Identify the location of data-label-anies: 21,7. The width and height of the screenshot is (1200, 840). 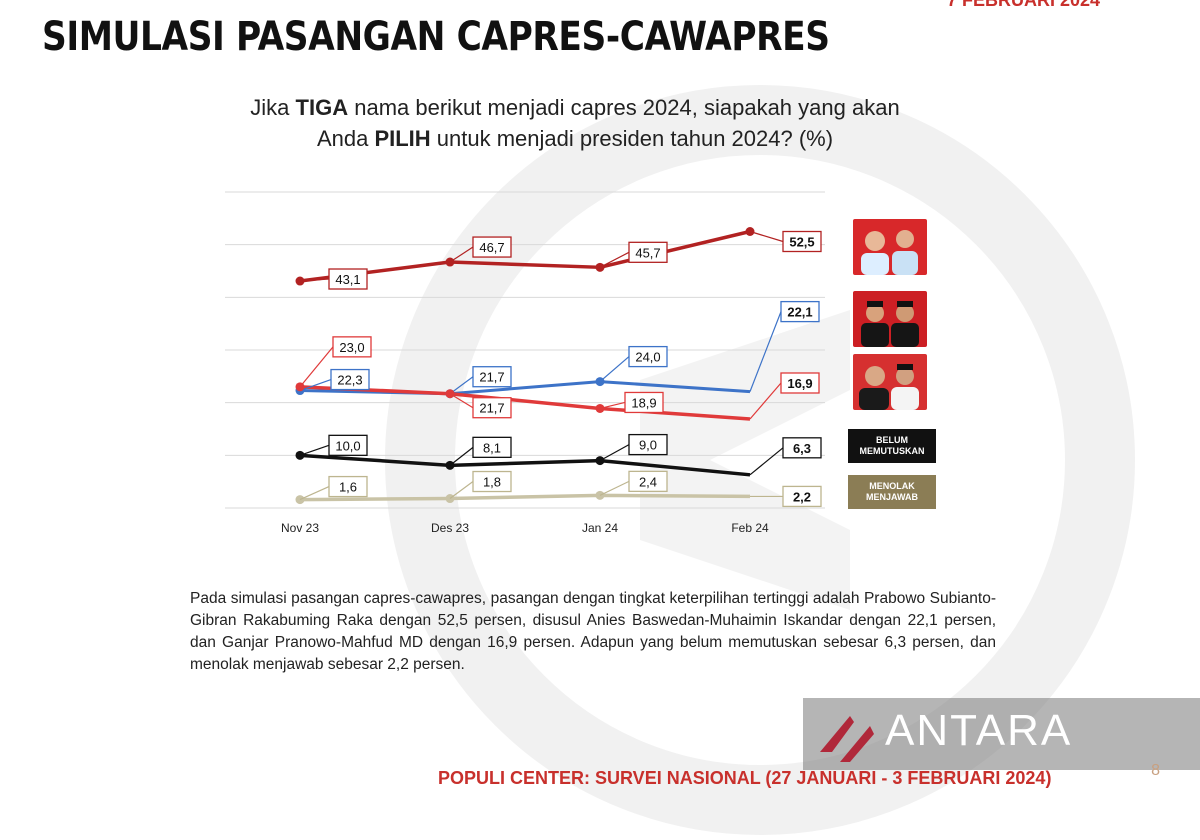
(491, 377).